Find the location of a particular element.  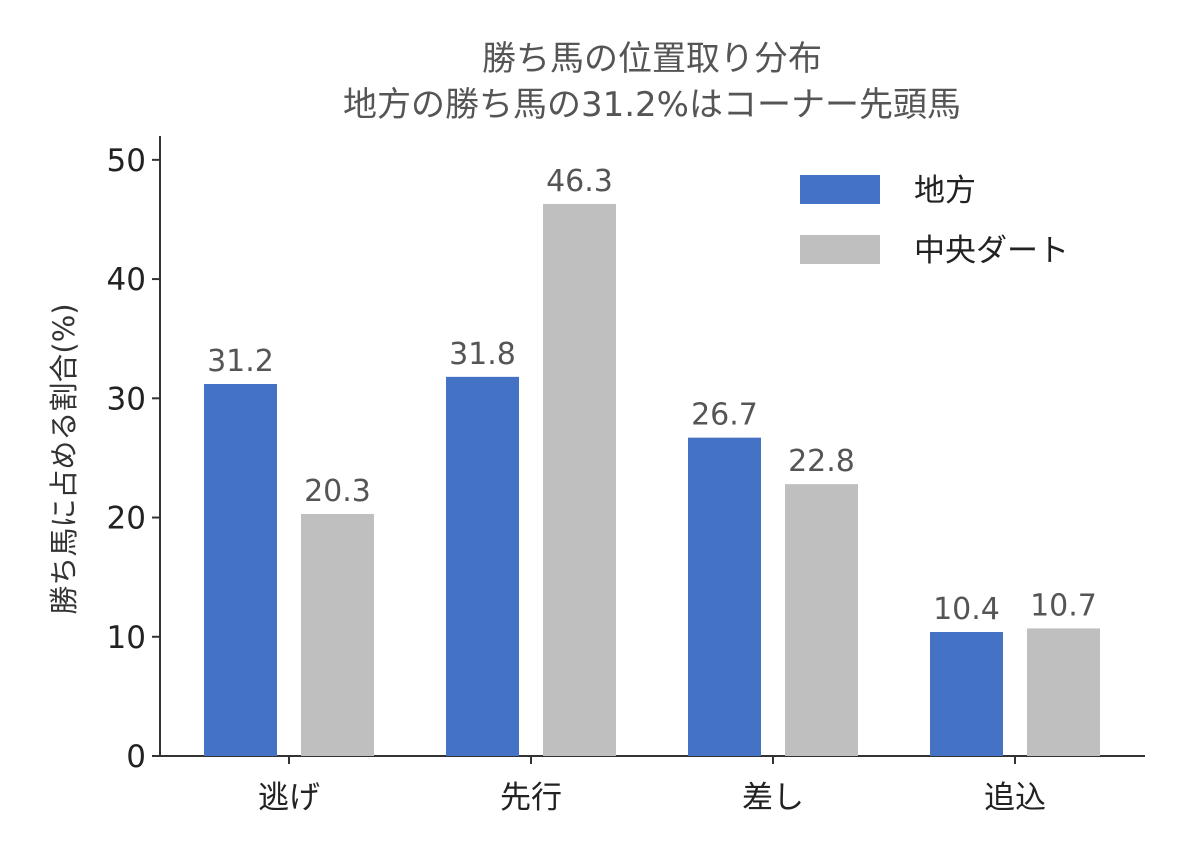

data-label: 10.7 is located at coordinates (1063, 605).